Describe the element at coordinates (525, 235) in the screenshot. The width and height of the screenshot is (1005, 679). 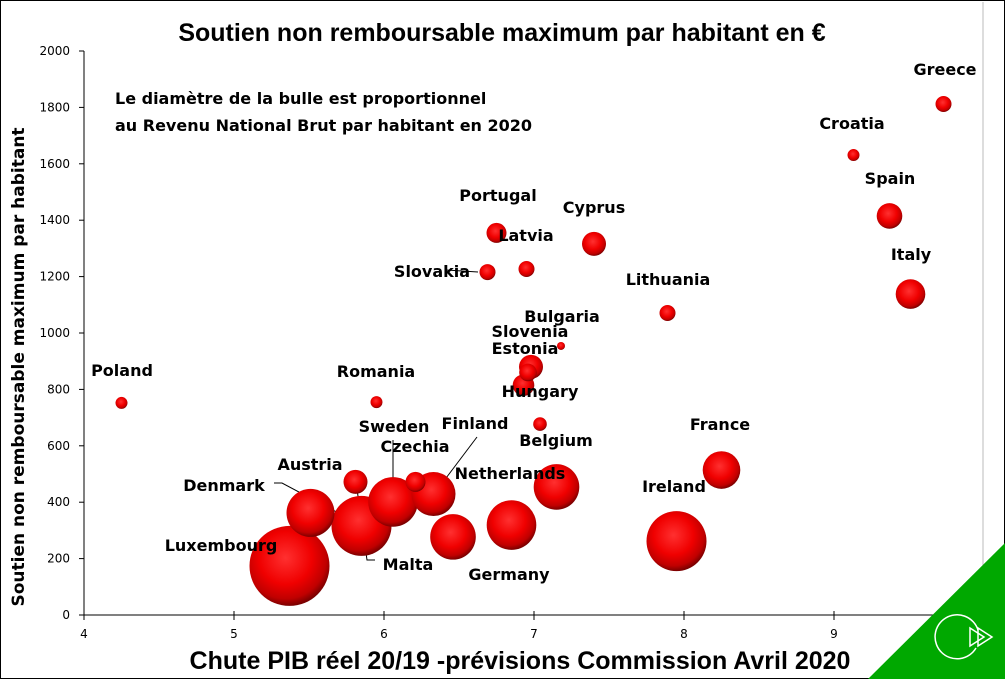
I see `data-label-latvia: Latvia` at that location.